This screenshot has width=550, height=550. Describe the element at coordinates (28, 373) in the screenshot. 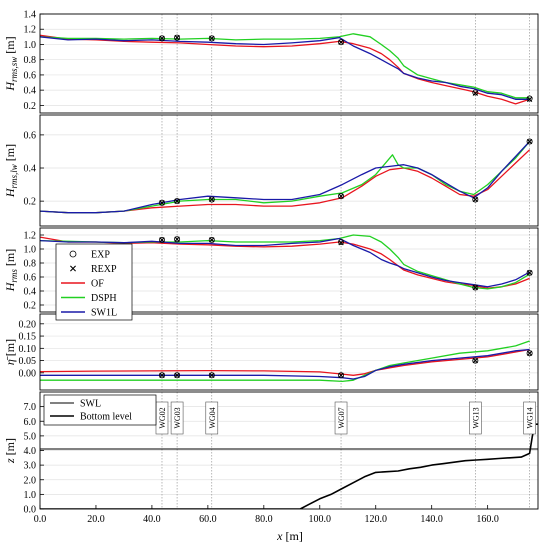

I see `y-tick-label: 0.00` at that location.